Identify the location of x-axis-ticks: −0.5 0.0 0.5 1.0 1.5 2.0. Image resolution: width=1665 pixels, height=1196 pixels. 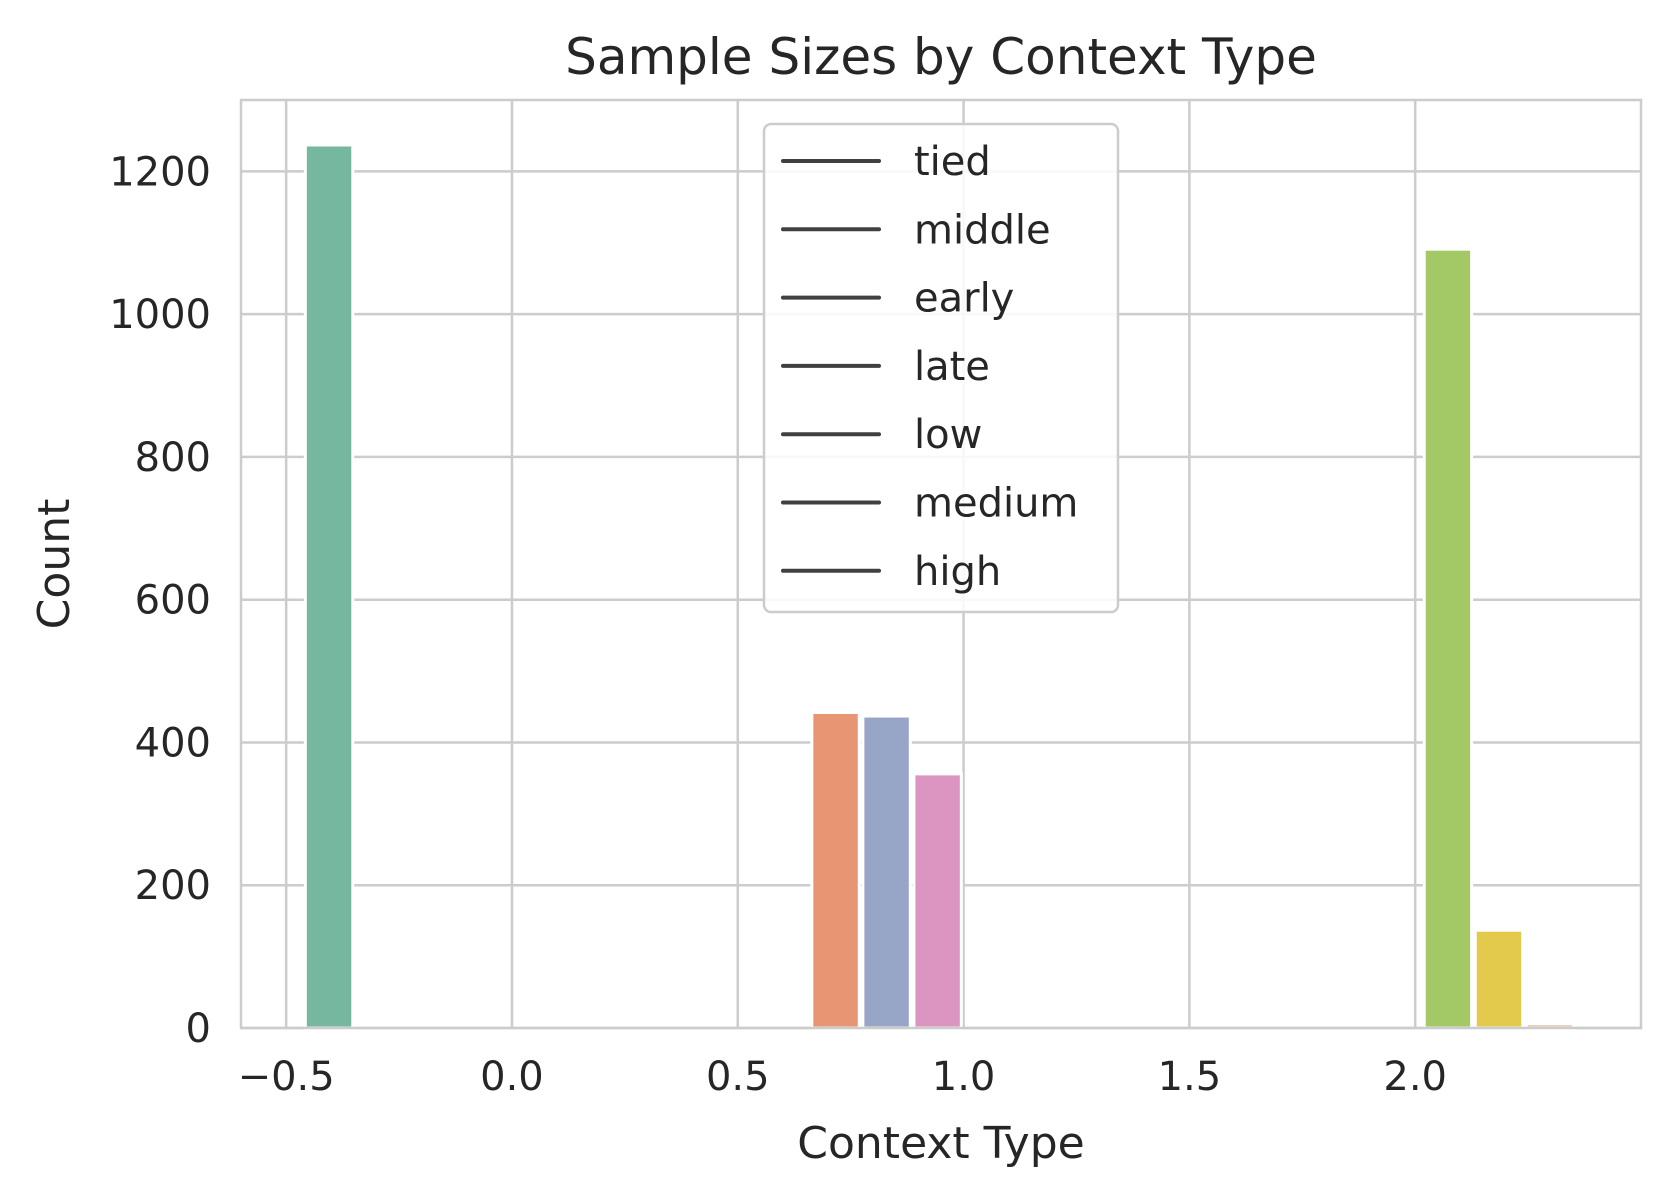
(842, 1077).